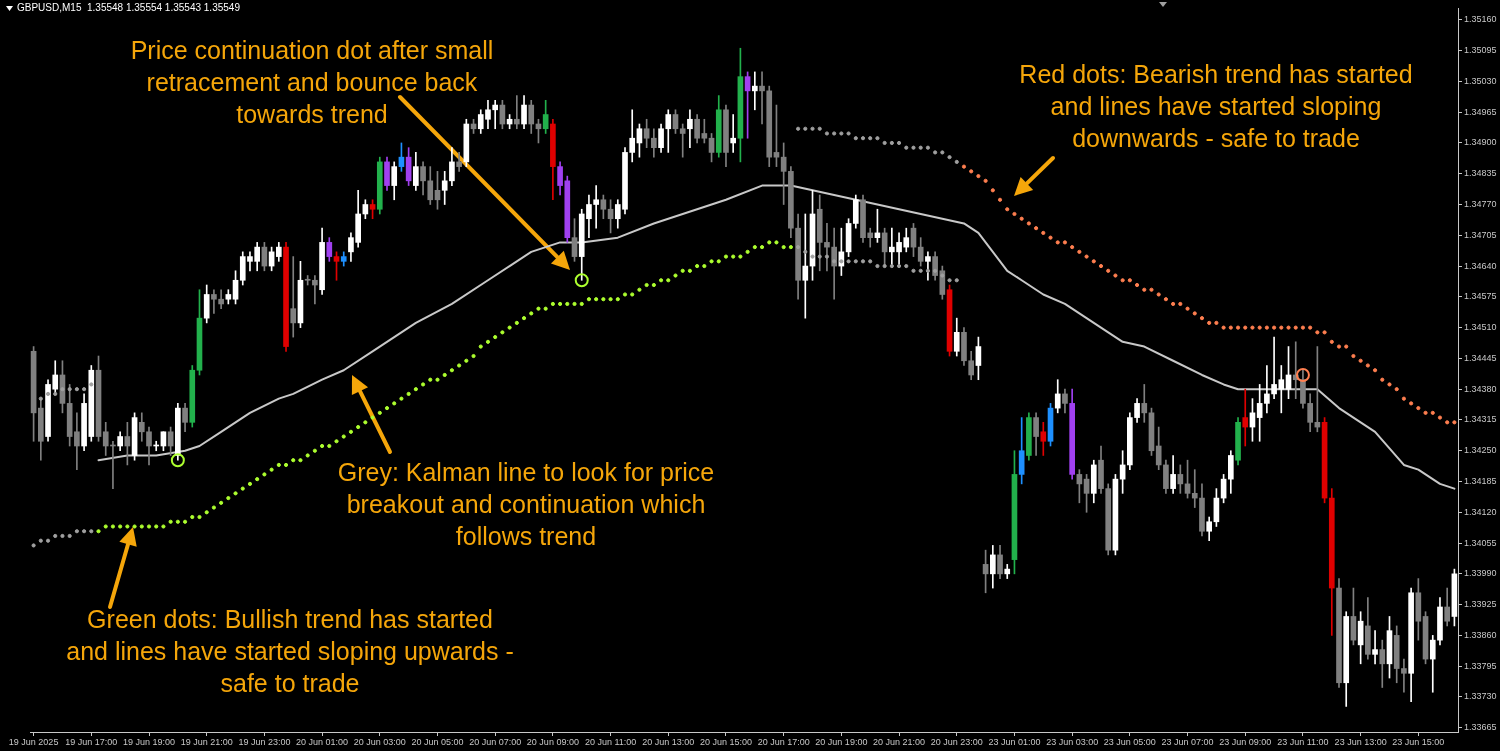  What do you see at coordinates (552, 741) in the screenshot?
I see `x-tick-label: 20 Jun 09:00` at bounding box center [552, 741].